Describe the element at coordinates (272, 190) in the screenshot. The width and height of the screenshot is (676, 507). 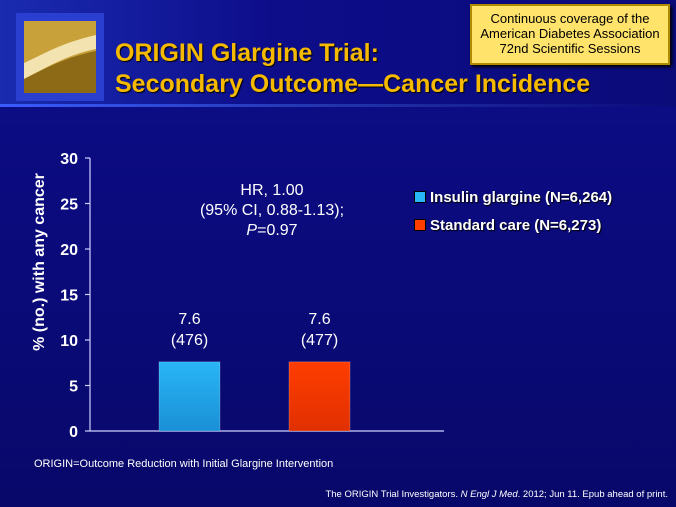
I see `hr-line: HR, 1.00` at that location.